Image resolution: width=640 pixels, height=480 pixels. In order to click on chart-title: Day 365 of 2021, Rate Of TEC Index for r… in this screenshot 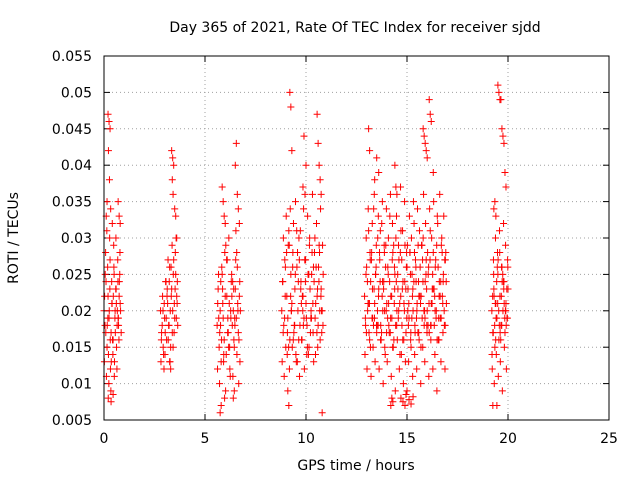, I will do `click(354, 28)`.